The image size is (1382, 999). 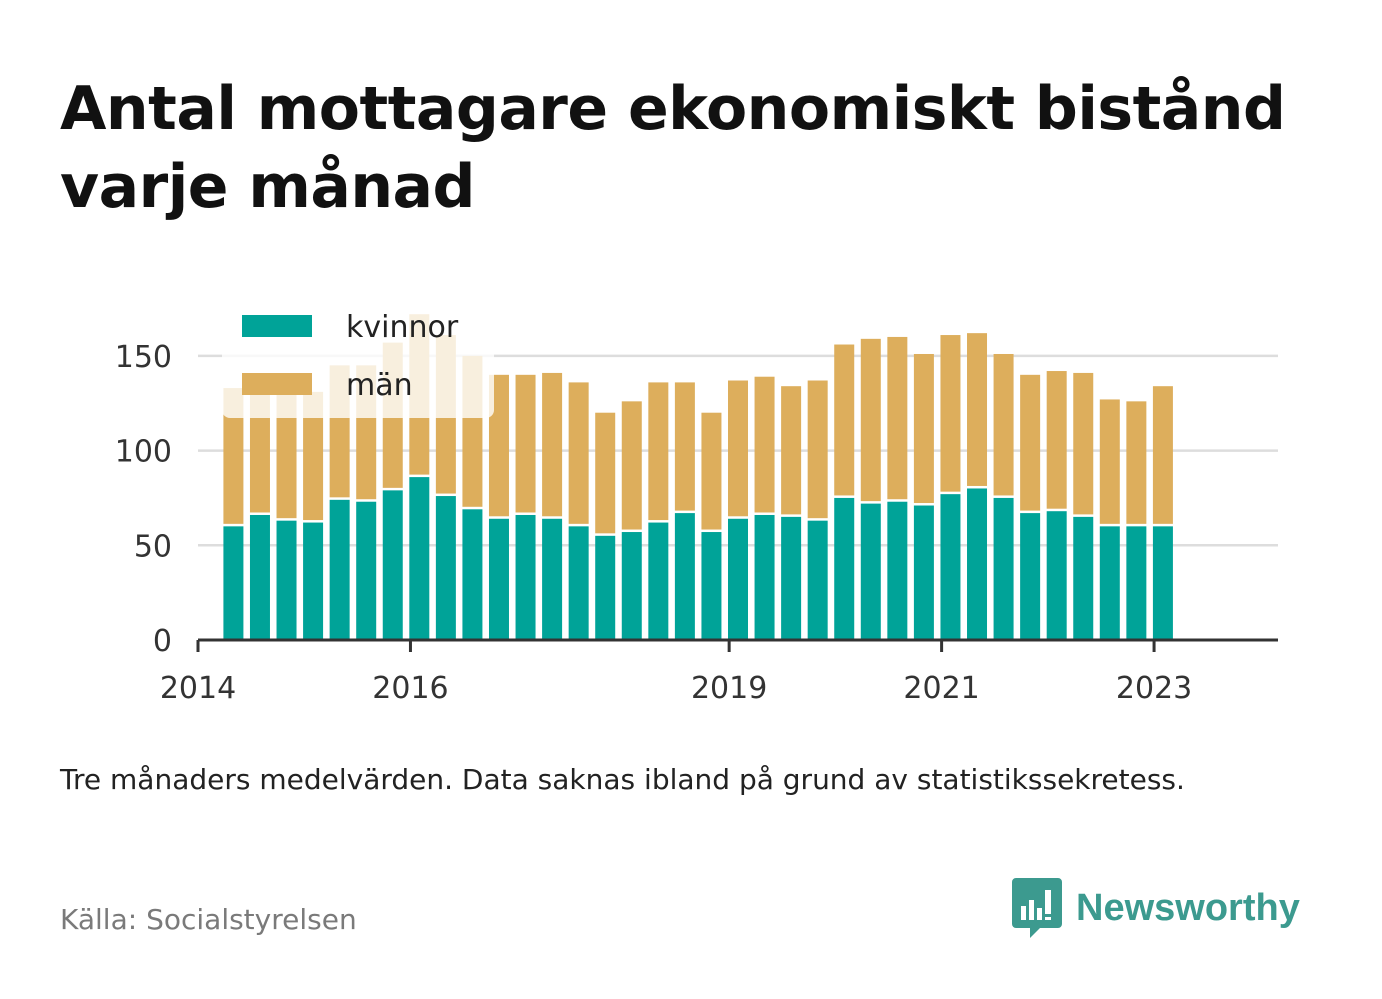 I want to click on y-tick-label: 0, so click(x=162, y=641).